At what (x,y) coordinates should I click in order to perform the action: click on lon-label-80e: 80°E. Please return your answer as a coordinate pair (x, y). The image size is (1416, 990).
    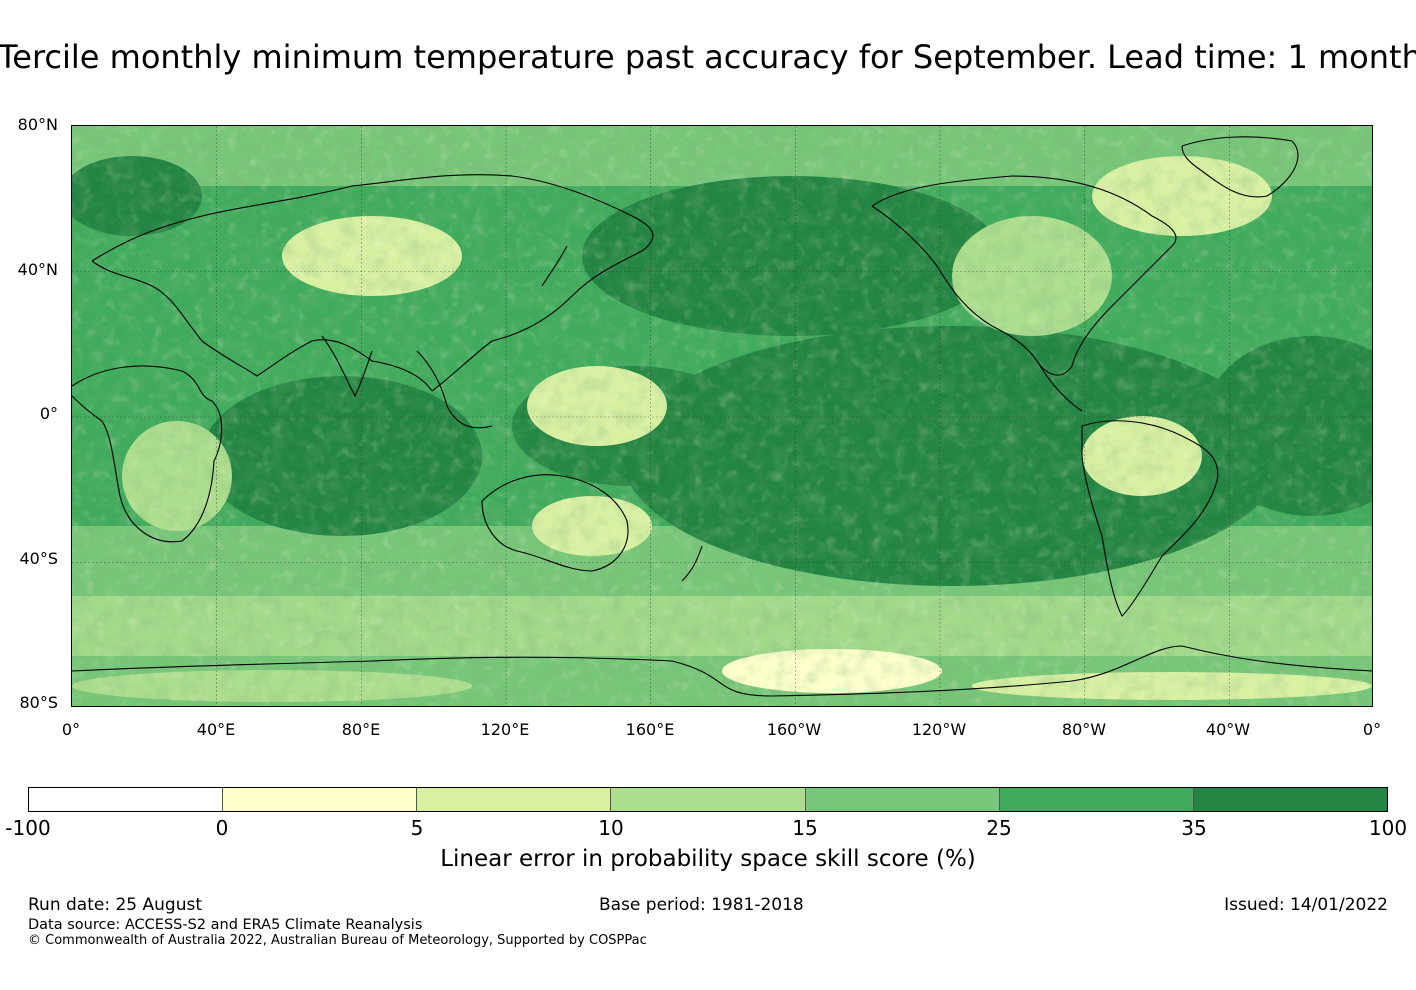
    Looking at the image, I should click on (361, 729).